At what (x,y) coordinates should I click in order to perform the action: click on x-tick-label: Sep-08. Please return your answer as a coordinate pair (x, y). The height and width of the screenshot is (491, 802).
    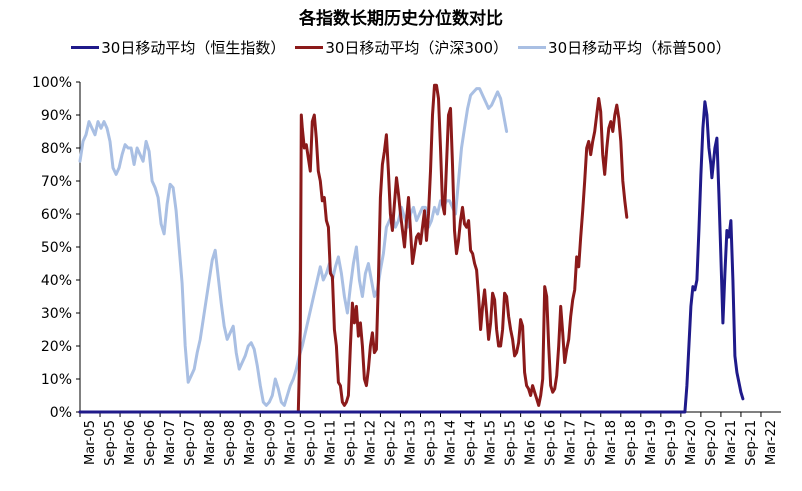
    Looking at the image, I should click on (230, 443).